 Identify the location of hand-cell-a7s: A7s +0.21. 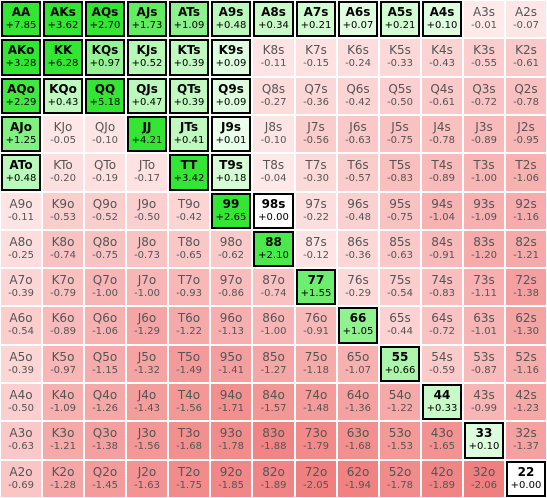
(316, 19).